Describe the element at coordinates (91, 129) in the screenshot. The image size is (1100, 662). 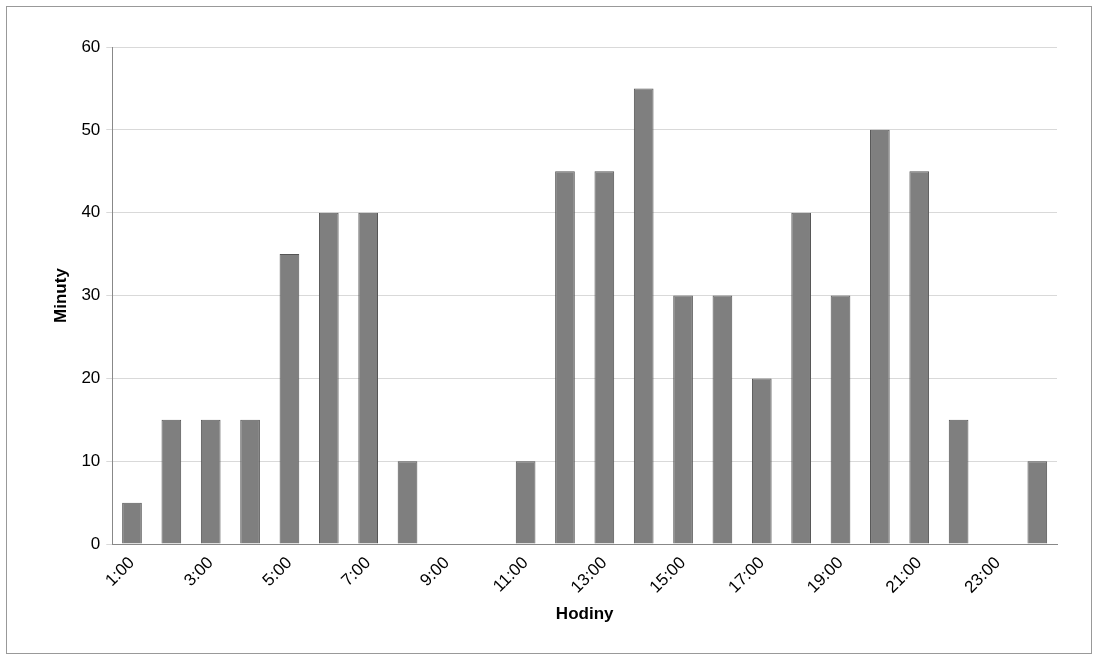
I see `y-tick-label: 50` at that location.